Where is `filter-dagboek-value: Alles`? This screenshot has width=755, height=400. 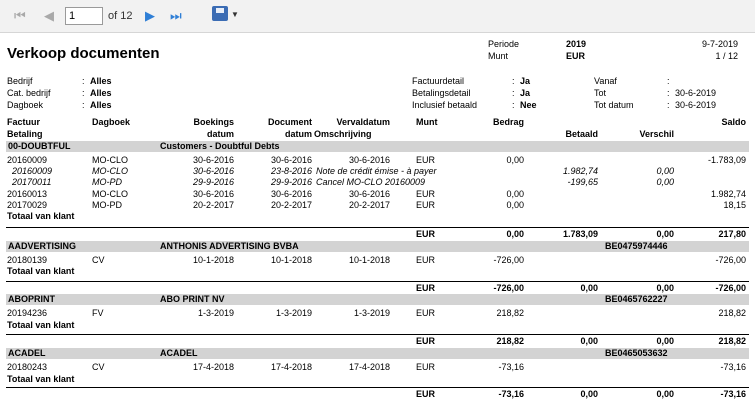
filter-dagboek-value: Alles is located at coordinates (101, 105).